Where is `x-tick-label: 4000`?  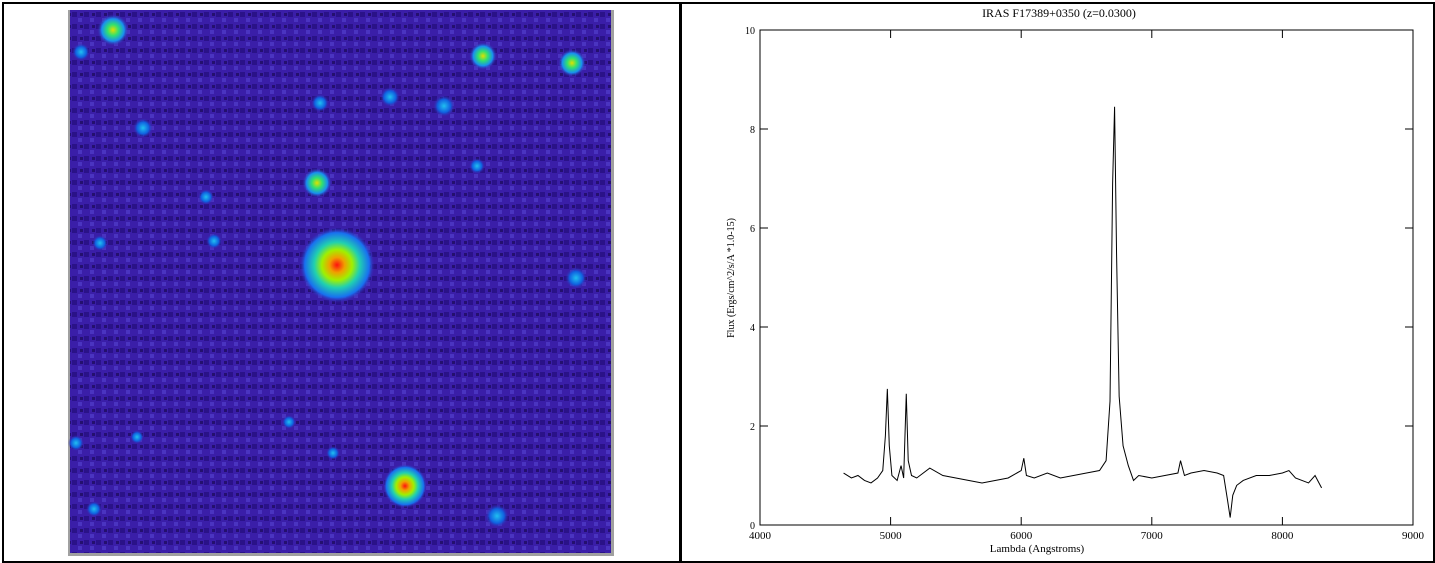 x-tick-label: 4000 is located at coordinates (760, 536).